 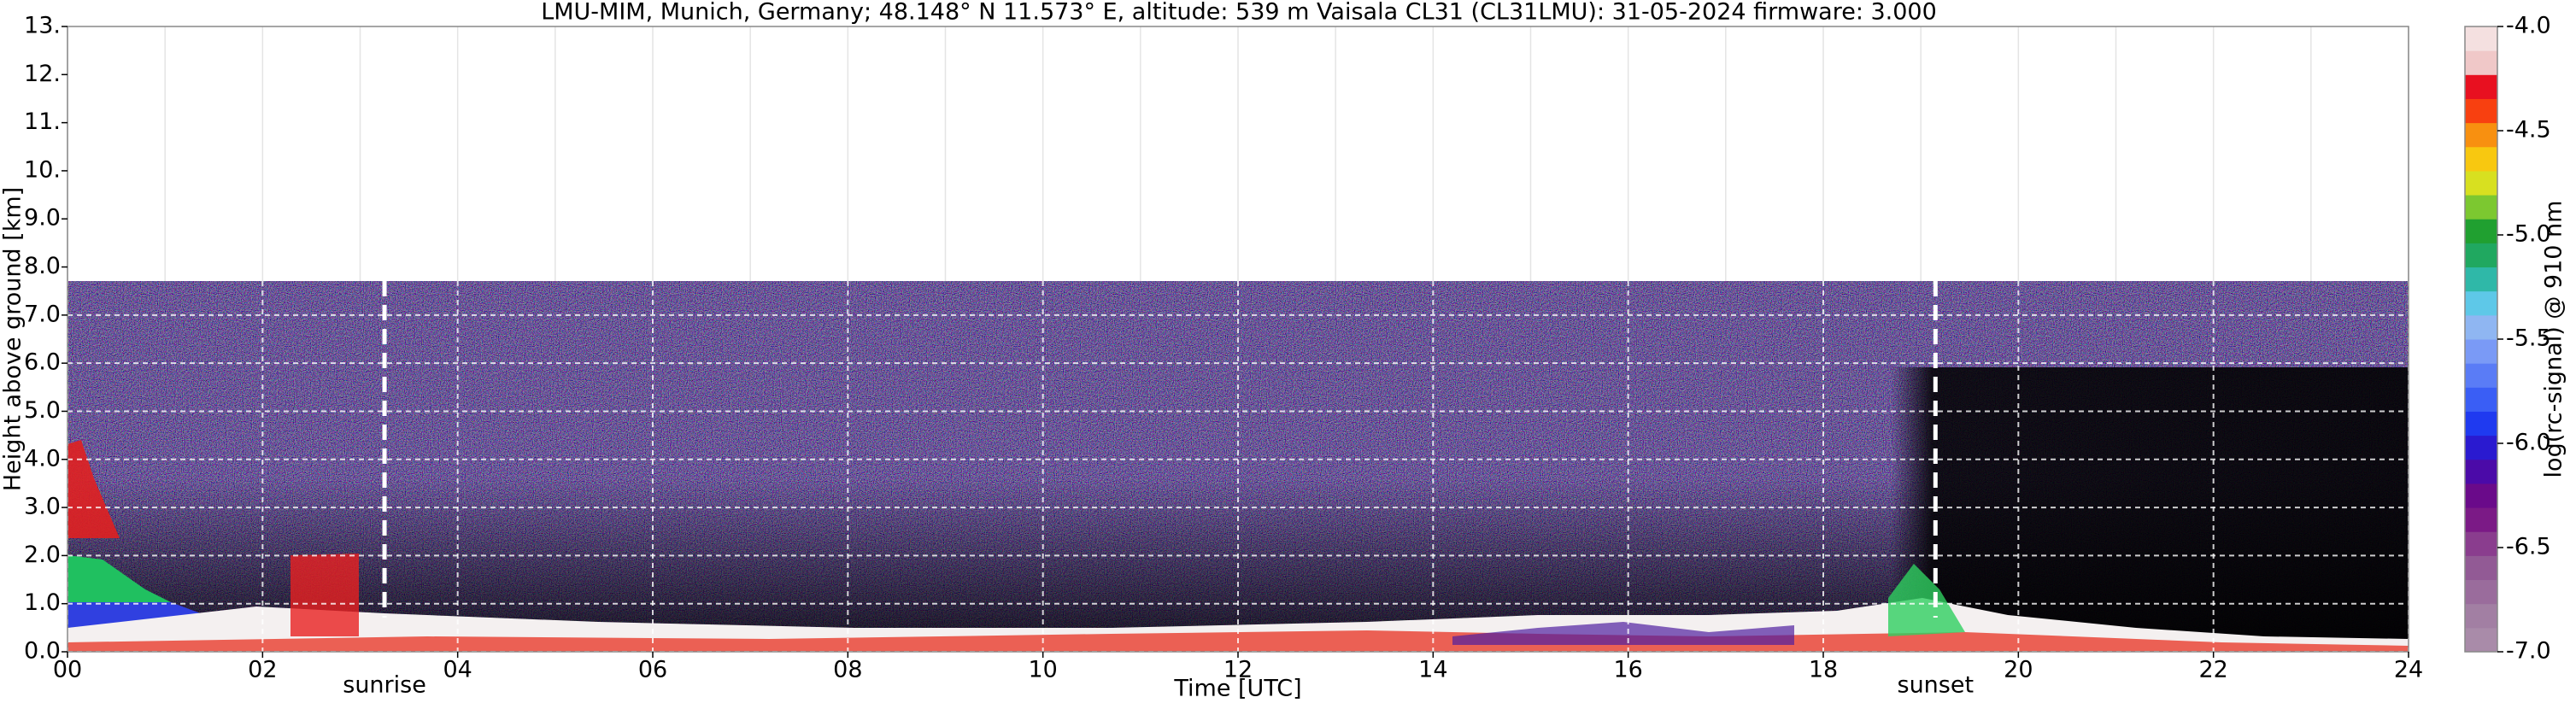 I want to click on colorbar-tick-label: -4.5, so click(x=2528, y=130).